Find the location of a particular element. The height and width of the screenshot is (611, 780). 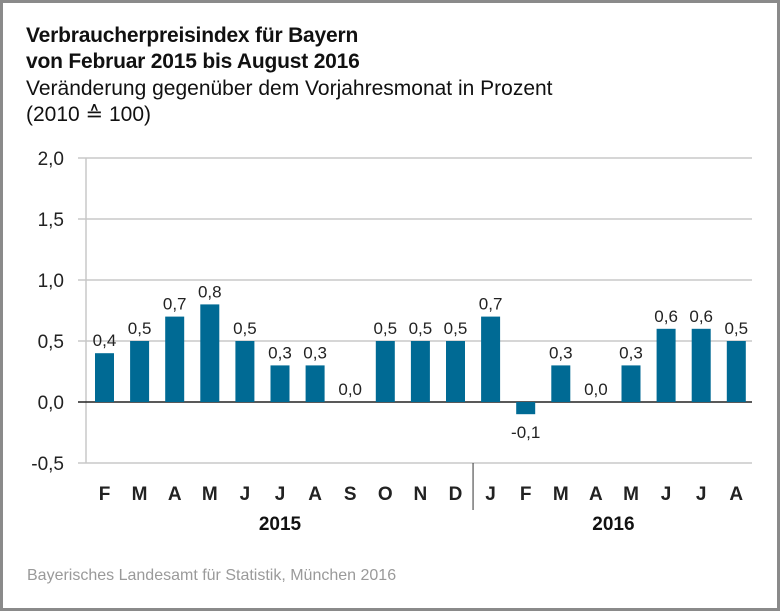

y-tick-label: 2,0 is located at coordinates (51, 159).